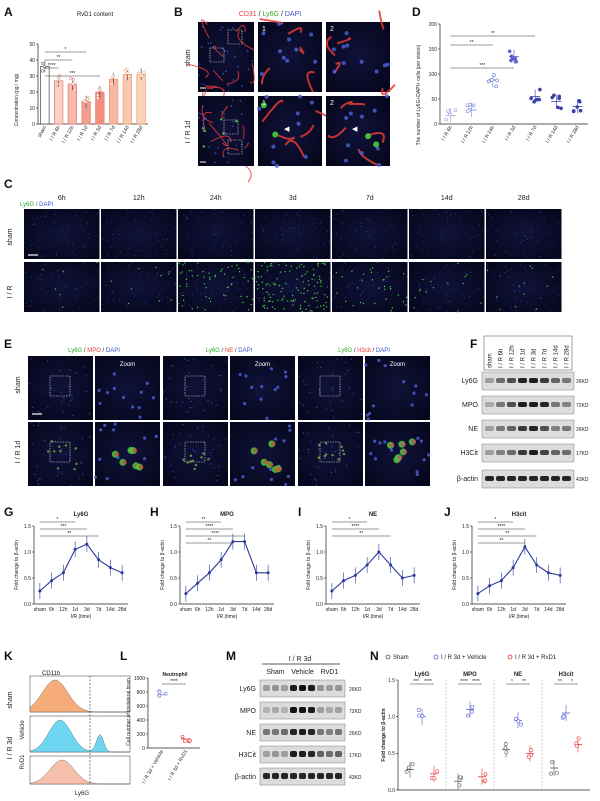  What do you see at coordinates (141, 707) in the screenshot?
I see `panel-l-ytick-label: 600` at bounding box center [141, 707].